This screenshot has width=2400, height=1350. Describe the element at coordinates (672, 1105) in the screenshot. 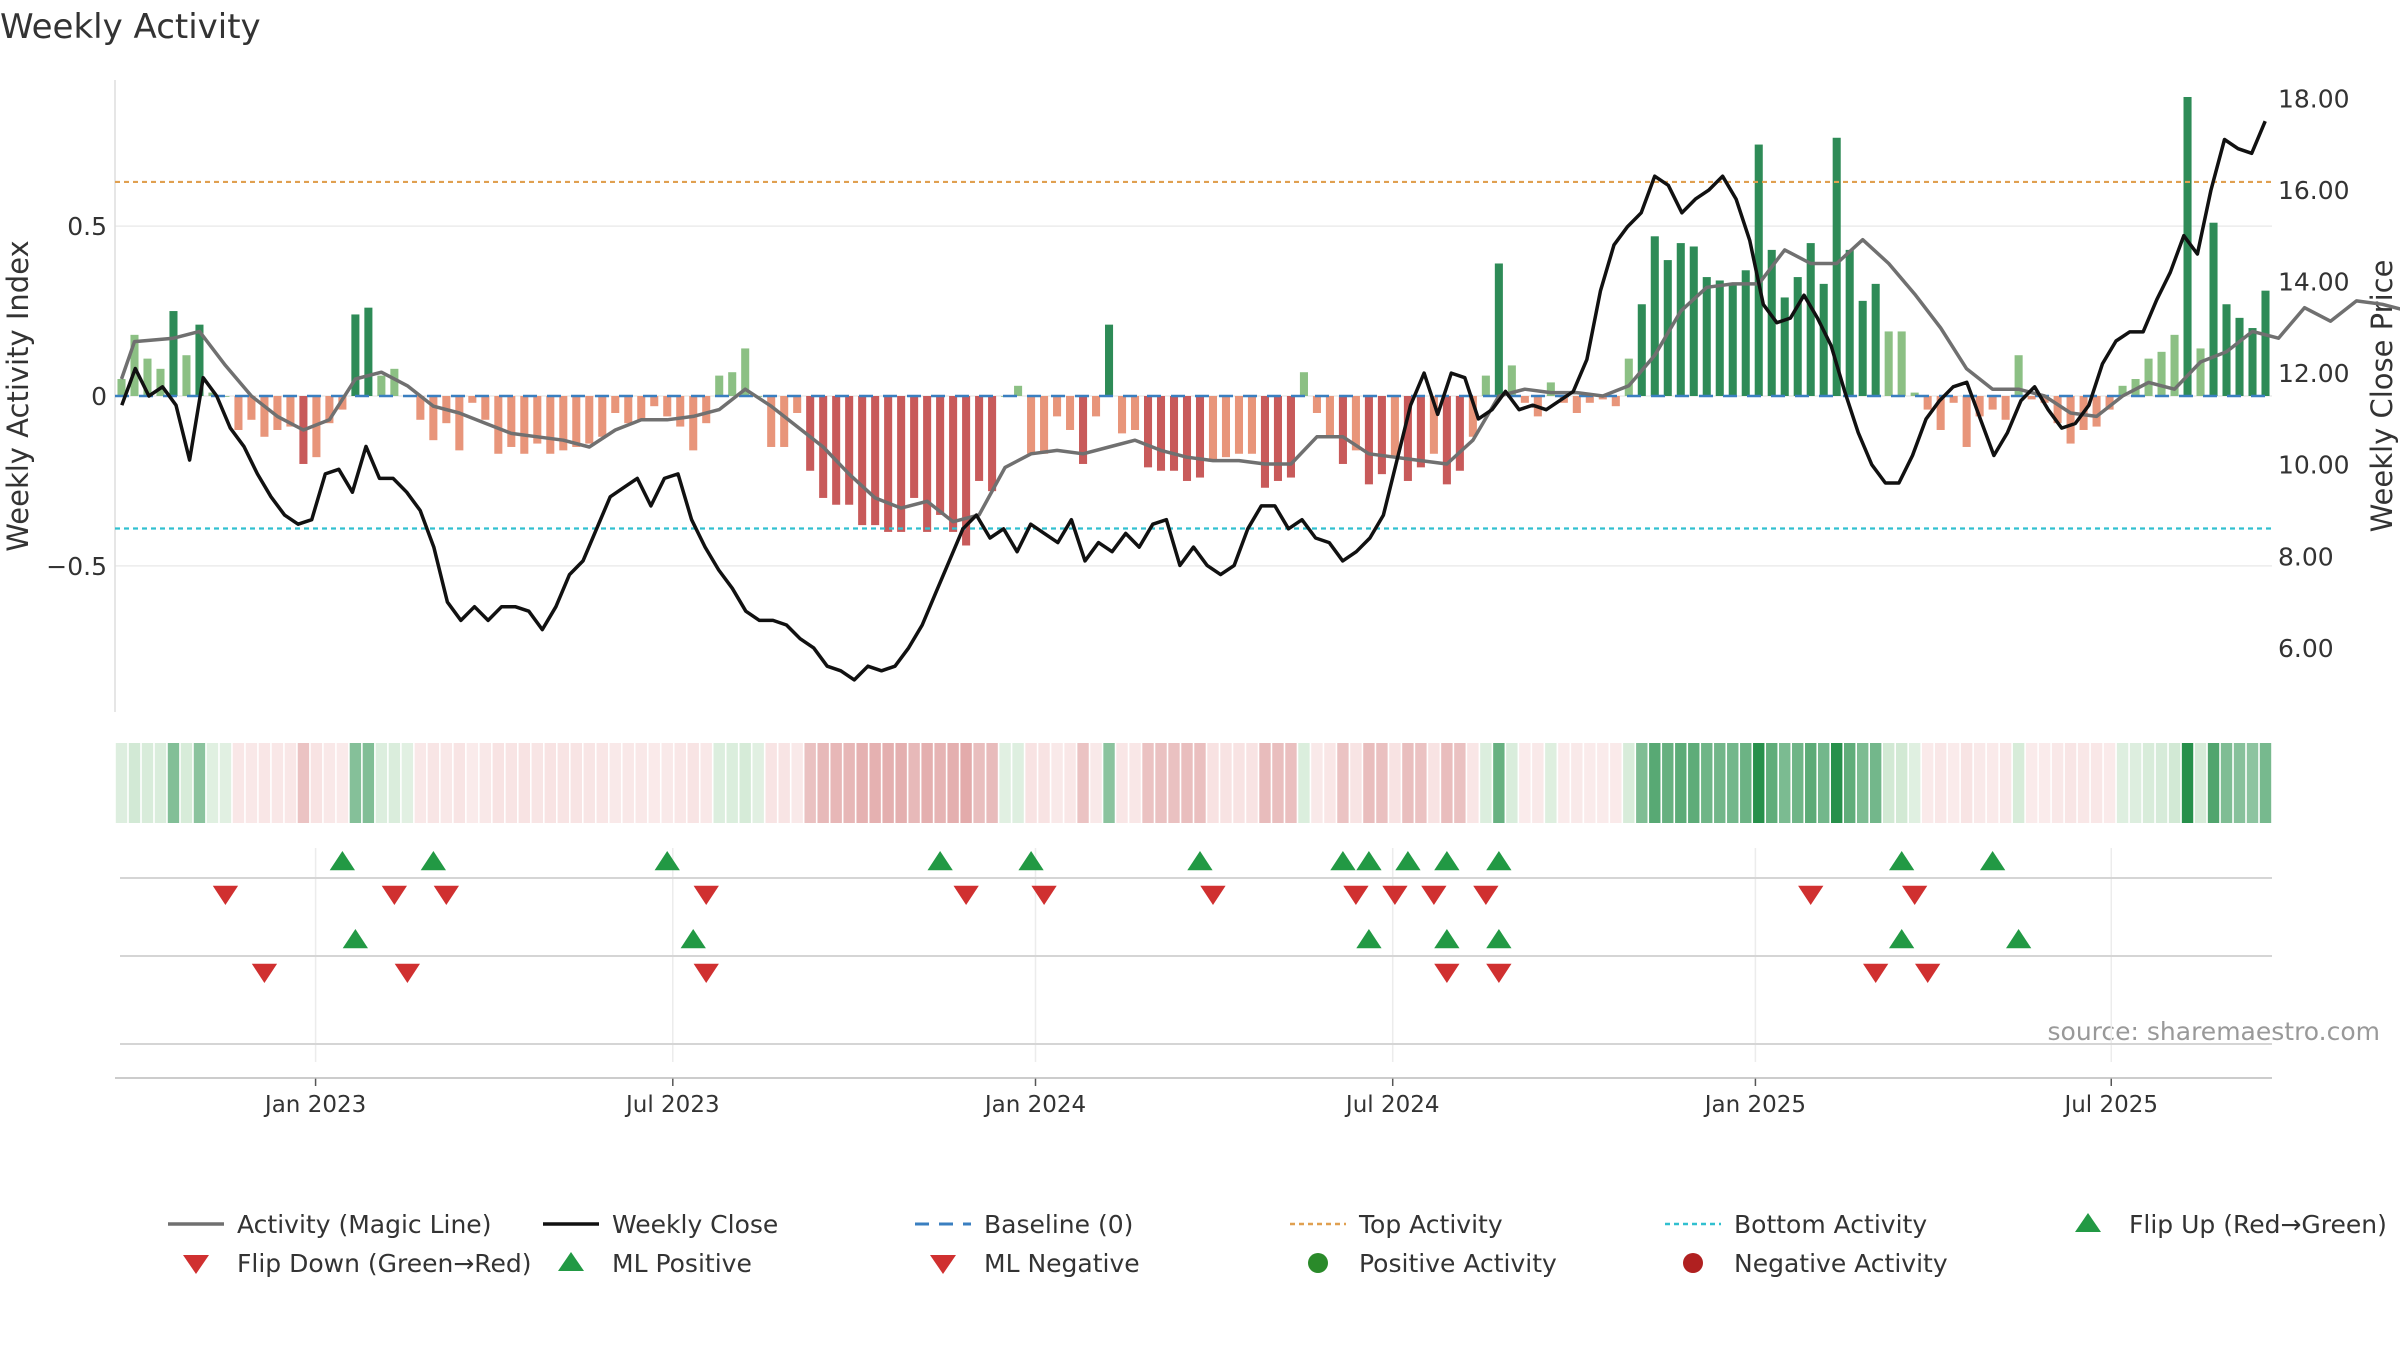

I see `x-tick-label: Jul 2023` at that location.